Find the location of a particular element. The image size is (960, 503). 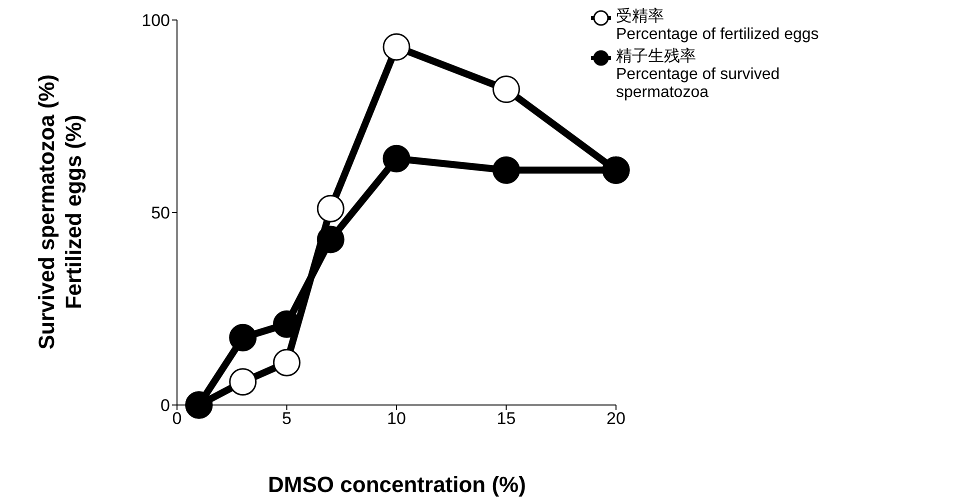

legend-label: 受精率 Percentage of fertilized eggs is located at coordinates (717, 26).